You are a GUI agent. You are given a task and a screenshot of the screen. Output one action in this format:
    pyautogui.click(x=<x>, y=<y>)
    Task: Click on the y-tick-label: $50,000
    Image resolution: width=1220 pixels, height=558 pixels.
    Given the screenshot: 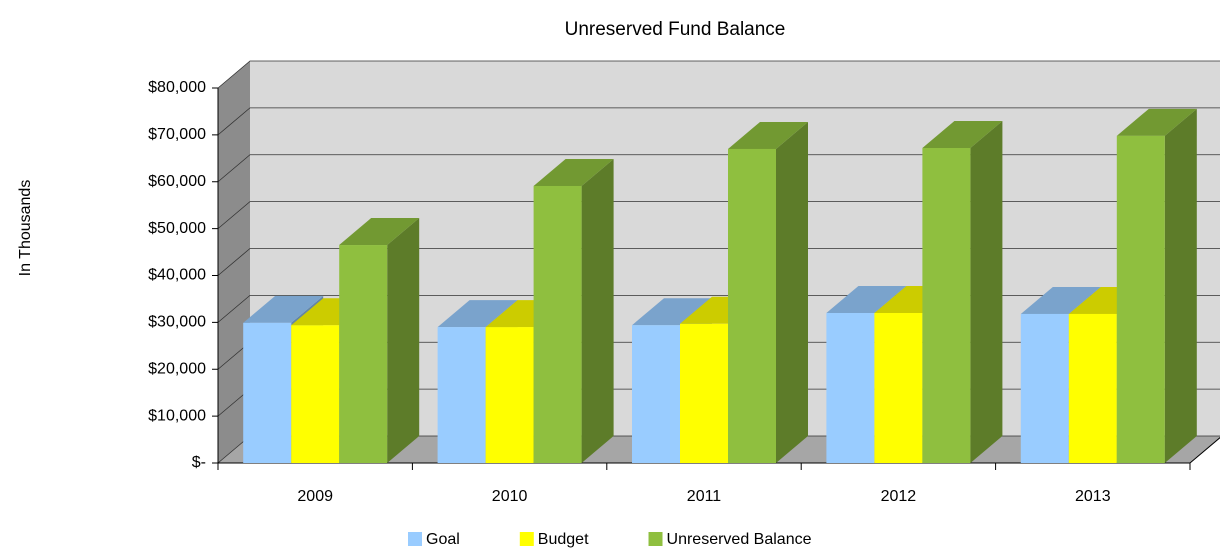 What is the action you would take?
    pyautogui.click(x=177, y=228)
    